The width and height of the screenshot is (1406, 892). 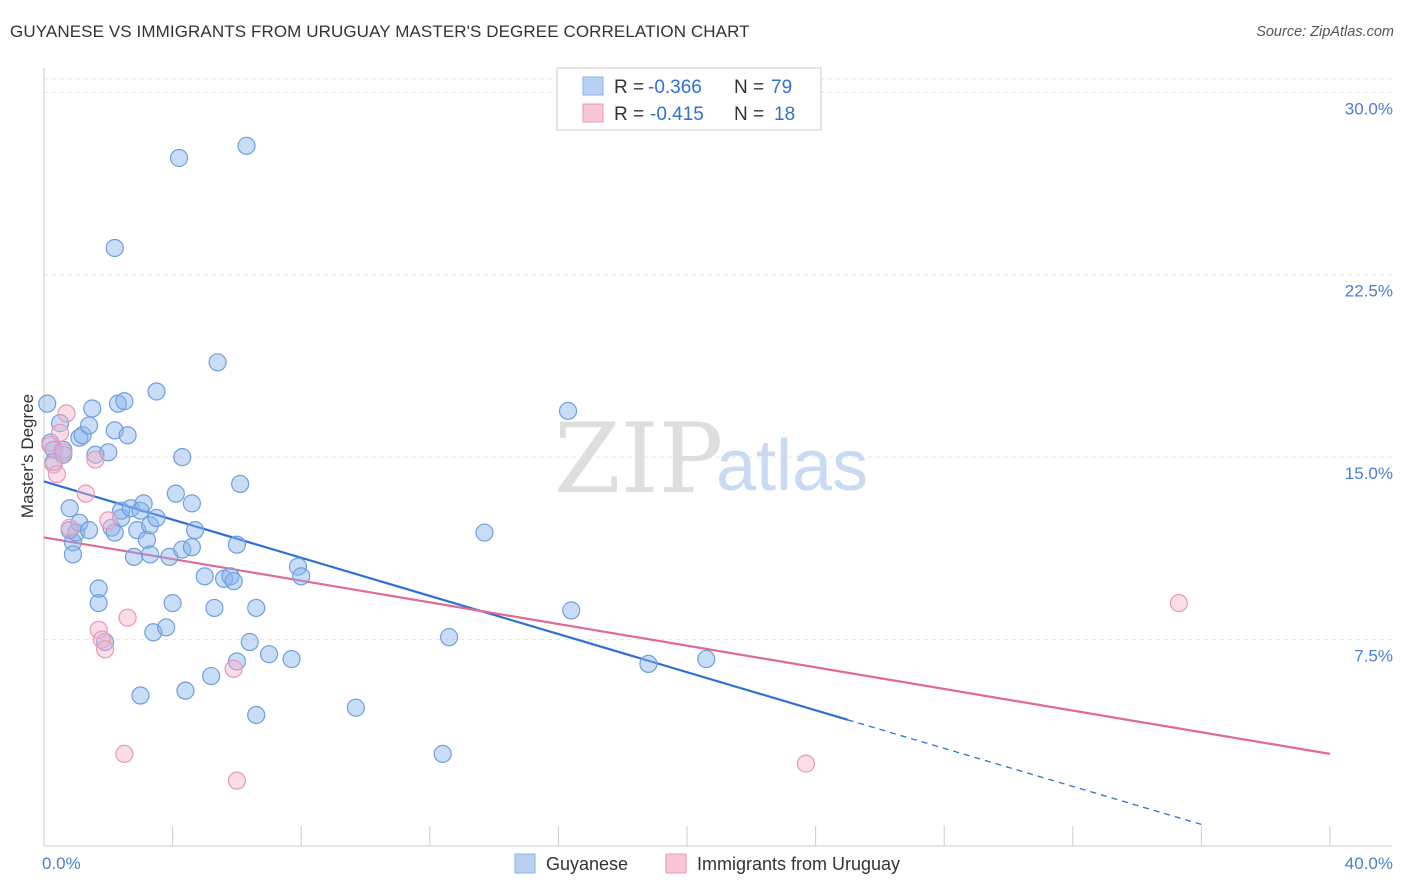 I want to click on stats-r-label-uruguay: R =, so click(x=629, y=114).